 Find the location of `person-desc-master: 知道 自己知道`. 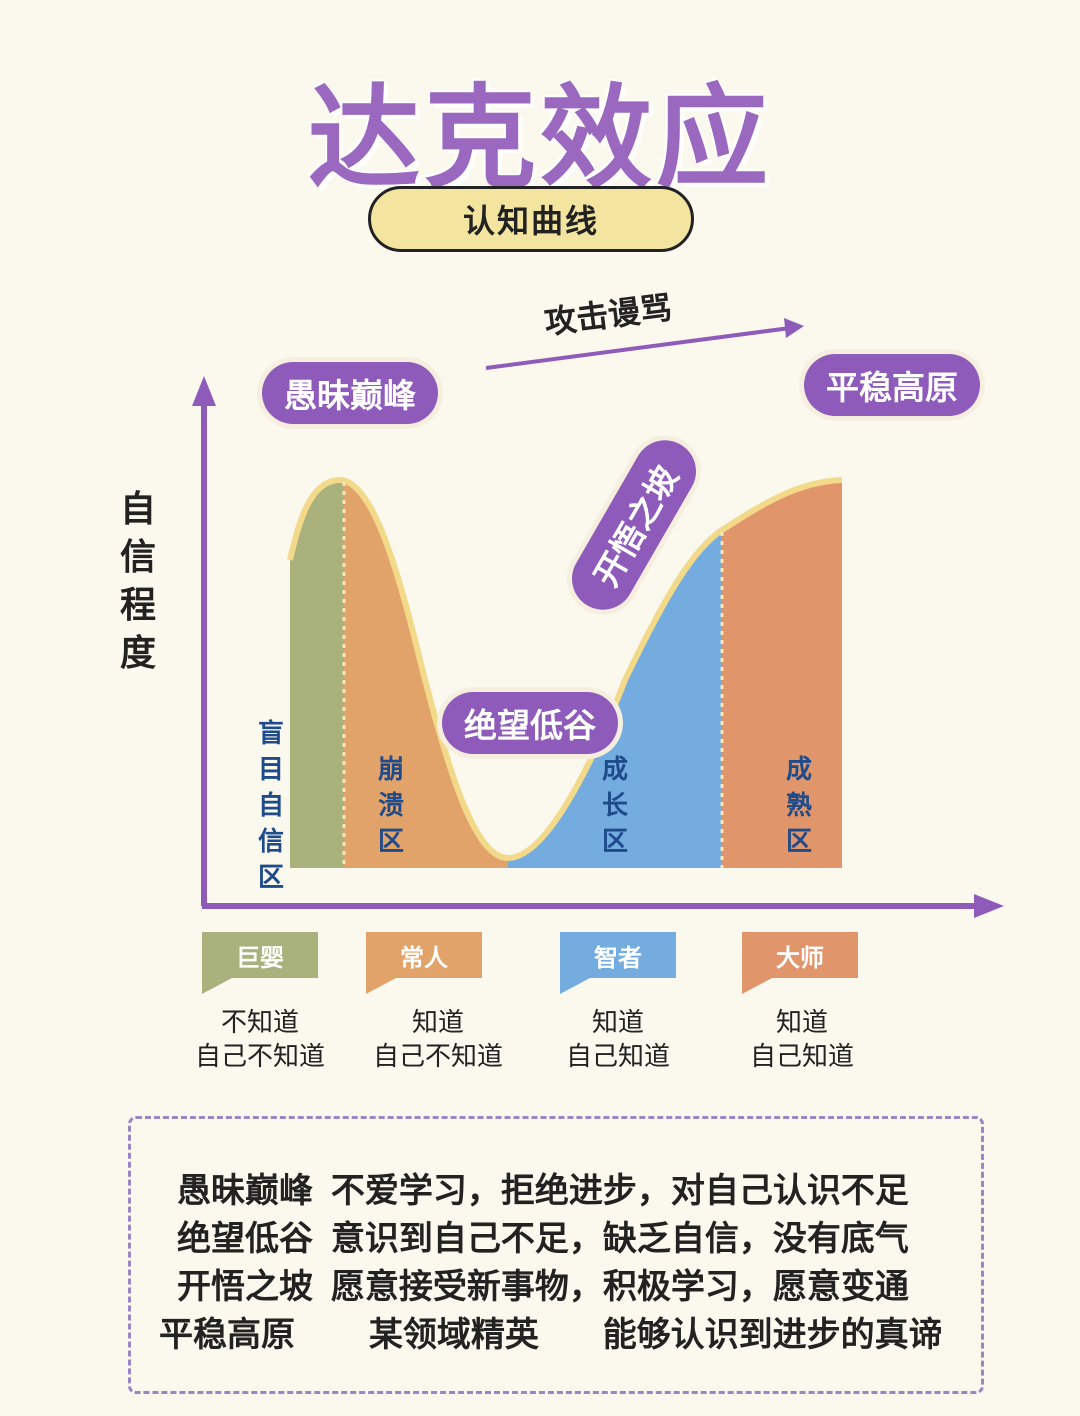

person-desc-master: 知道 自己知道 is located at coordinates (801, 1040).